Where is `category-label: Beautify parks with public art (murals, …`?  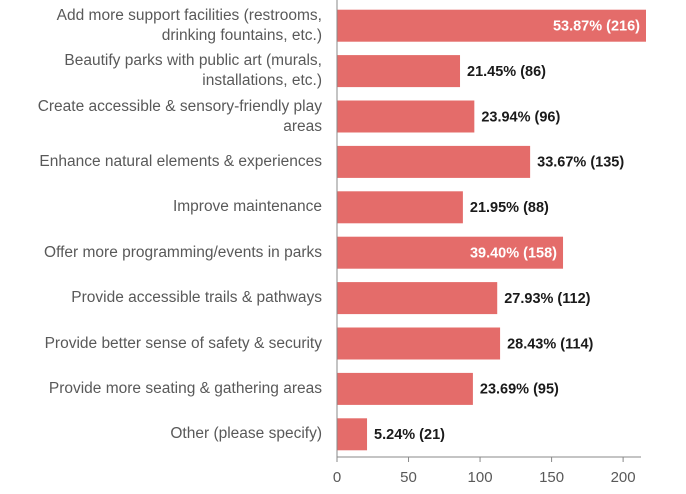 category-label: Beautify parks with public art (murals, … is located at coordinates (193, 71).